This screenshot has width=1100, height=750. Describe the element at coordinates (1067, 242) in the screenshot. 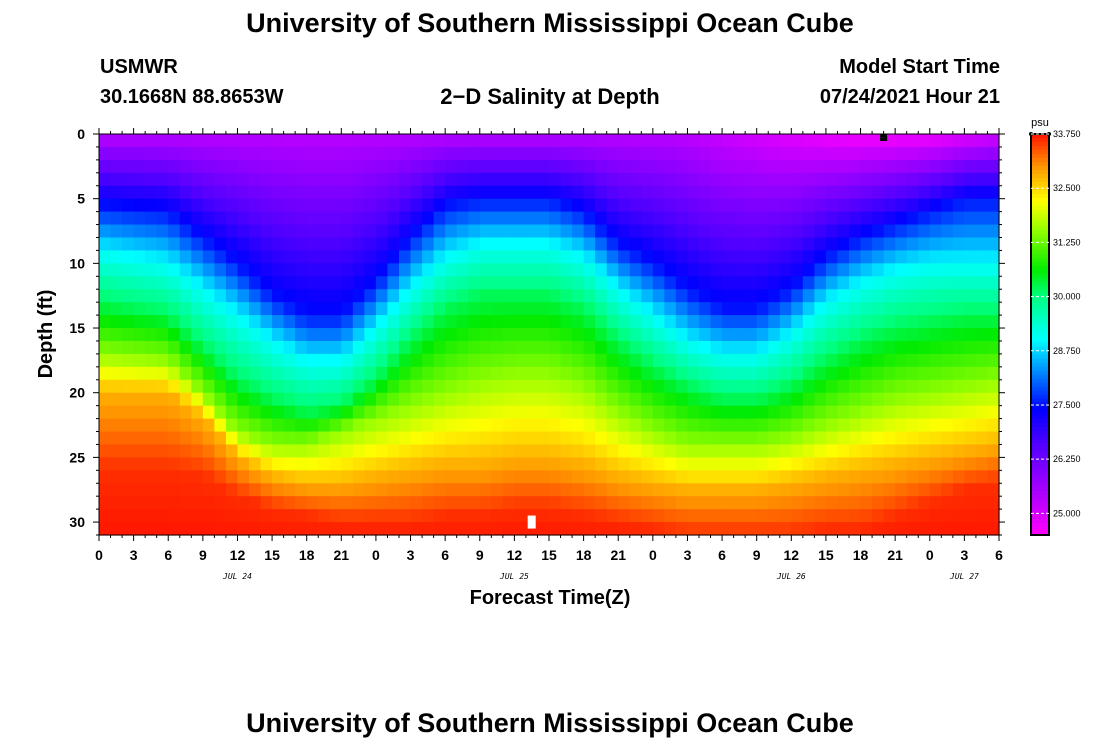

I see `colorbar-tick-label: 31.250` at that location.